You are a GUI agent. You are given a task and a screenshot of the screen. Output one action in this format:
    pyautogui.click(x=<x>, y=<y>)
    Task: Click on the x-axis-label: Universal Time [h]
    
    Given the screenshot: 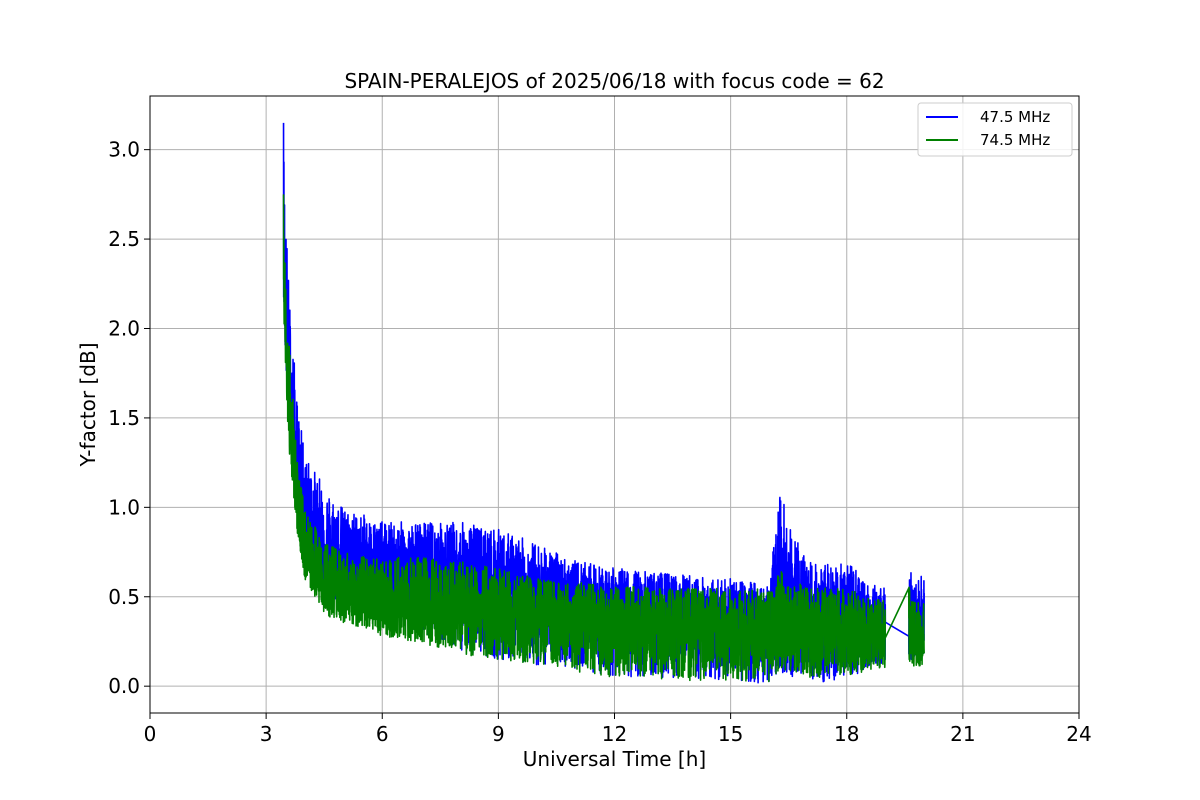 What is the action you would take?
    pyautogui.click(x=614, y=759)
    